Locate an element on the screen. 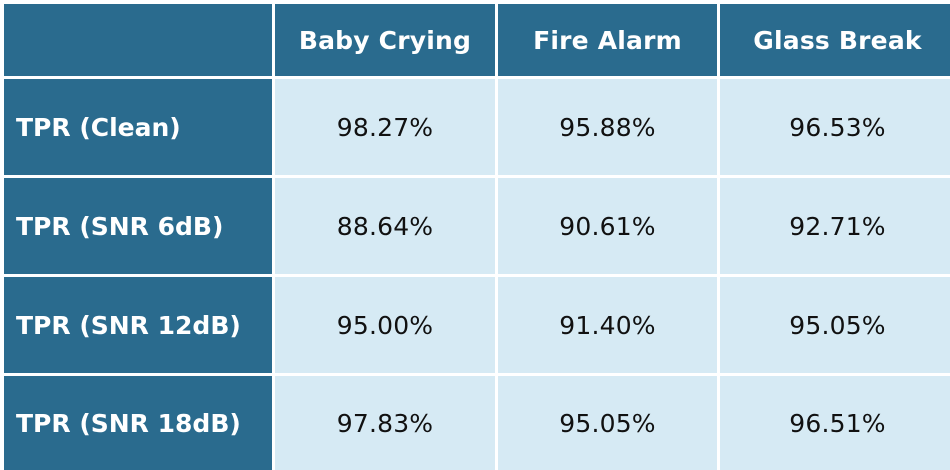 Image resolution: width=950 pixels, height=470 pixels. column-header-glass-break: Glass Break is located at coordinates (835, 40).